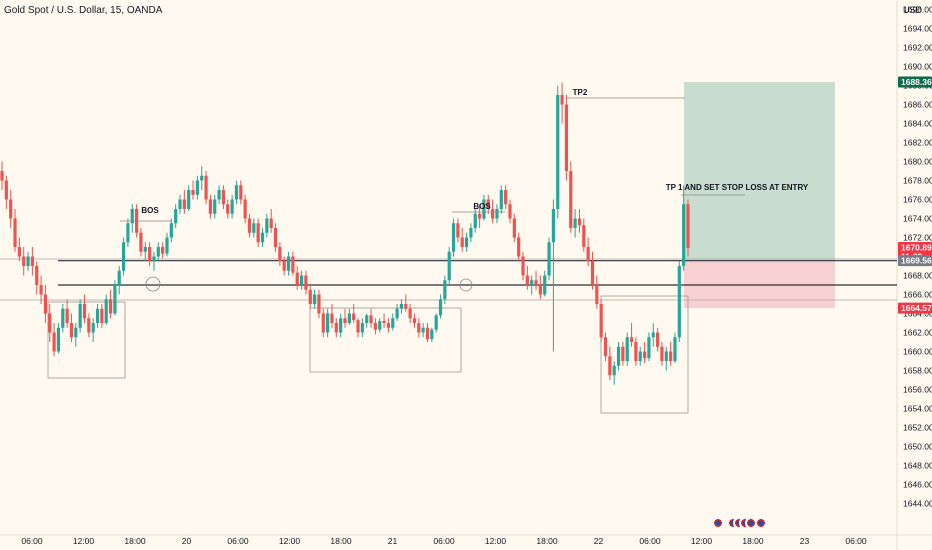 The height and width of the screenshot is (550, 932). What do you see at coordinates (917, 466) in the screenshot?
I see `price-tick-label: 1648.000` at bounding box center [917, 466].